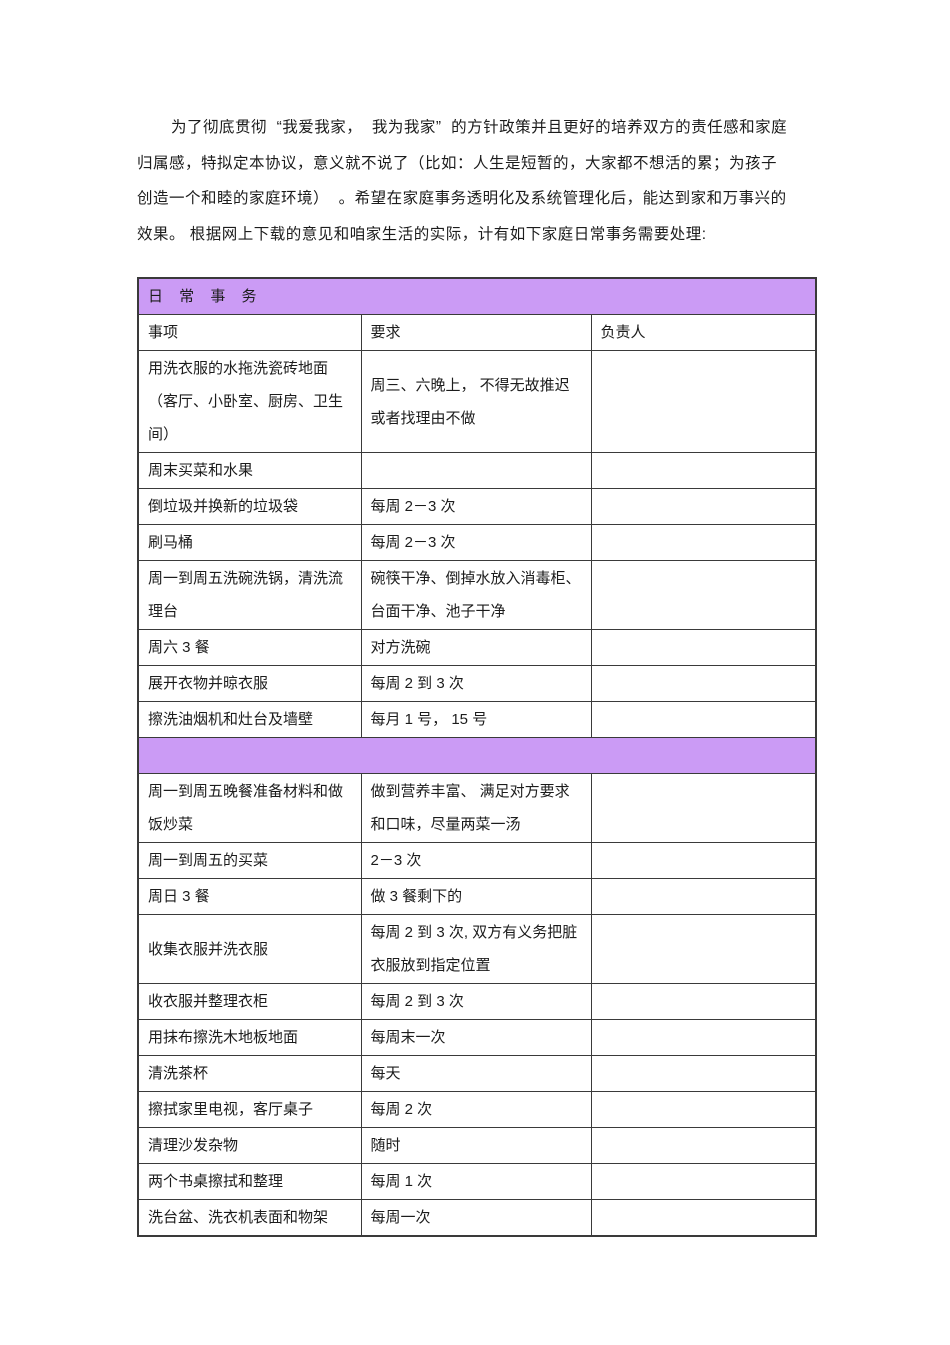 This screenshot has height=1345, width=950. I want to click on table-row: 收衣服并整理衣柜 每周 2 到 3 次, so click(477, 1001).